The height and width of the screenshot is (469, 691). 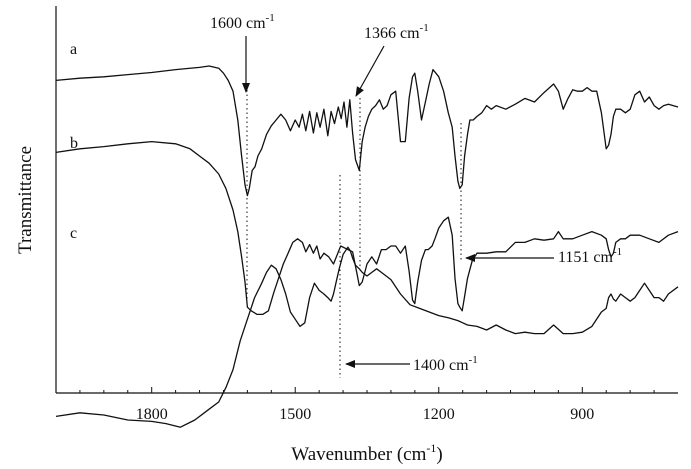 I want to click on x-tick-label-1500: 1500, so click(x=295, y=414).